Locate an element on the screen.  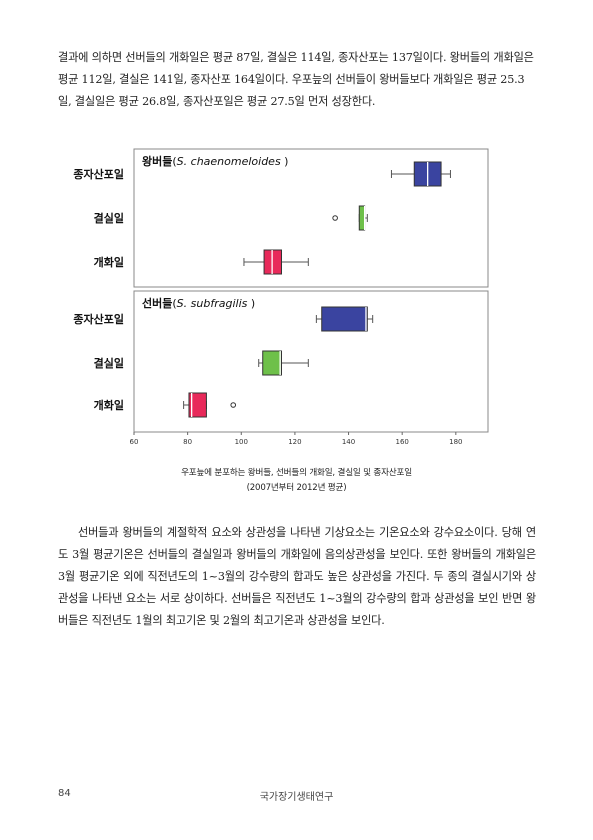
panel-title-sci-italic: S. subfragilis is located at coordinates (212, 303).